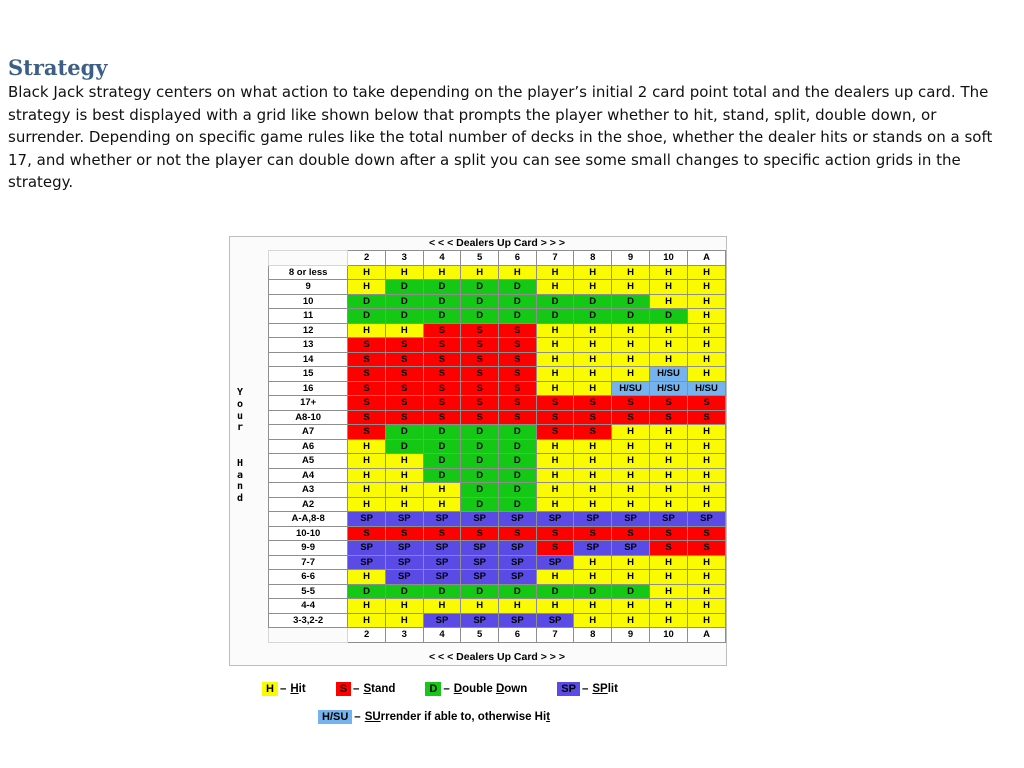 This screenshot has width=1024, height=768. Describe the element at coordinates (308, 272) in the screenshot. I see `player-hand-label: 8 or less` at that location.